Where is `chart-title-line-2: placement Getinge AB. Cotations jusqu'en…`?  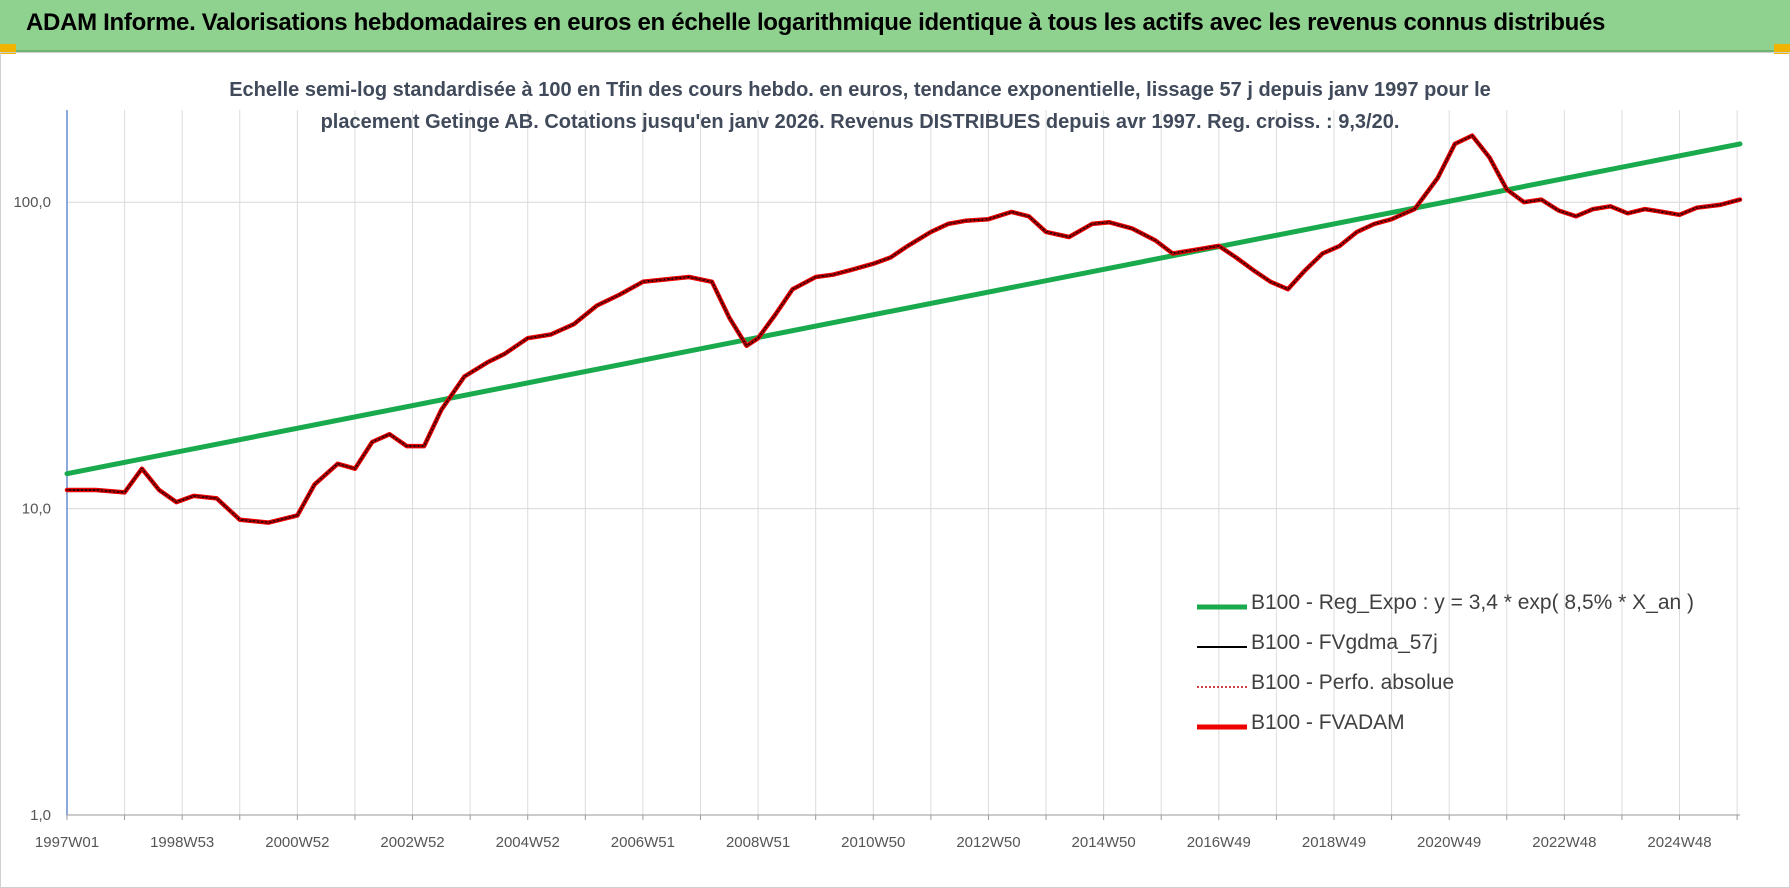 chart-title-line-2: placement Getinge AB. Cotations jusqu'en… is located at coordinates (860, 122).